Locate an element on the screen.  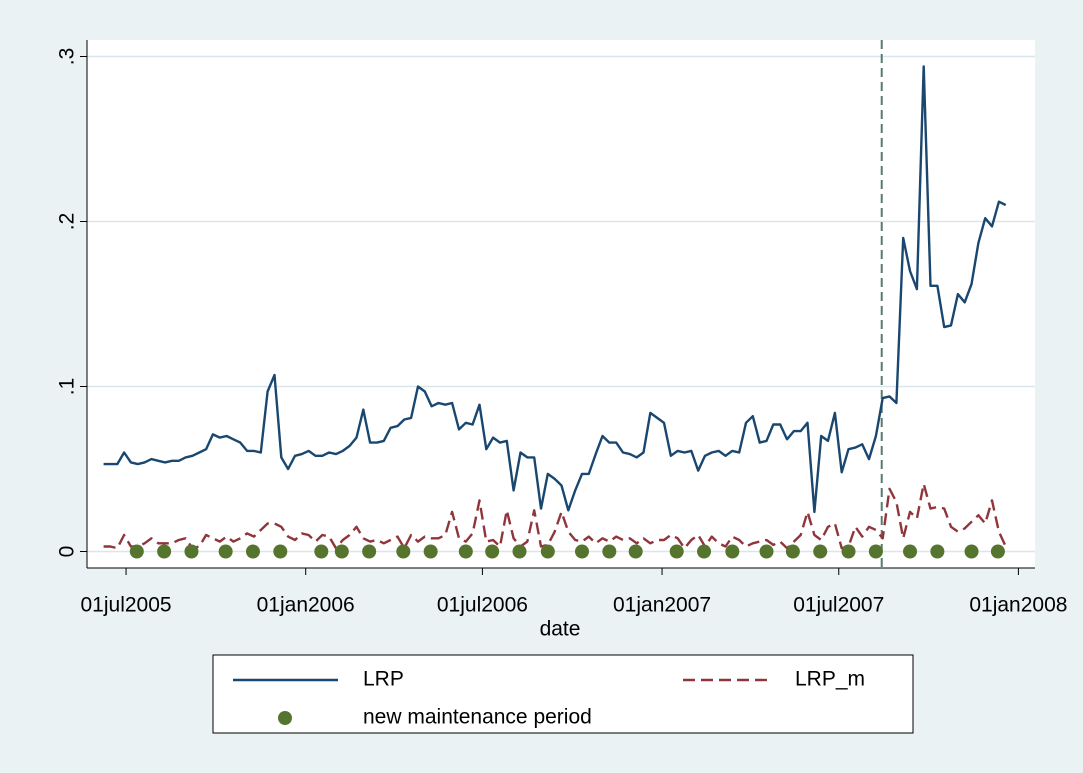
legend-label: LRP_m is located at coordinates (830, 679).